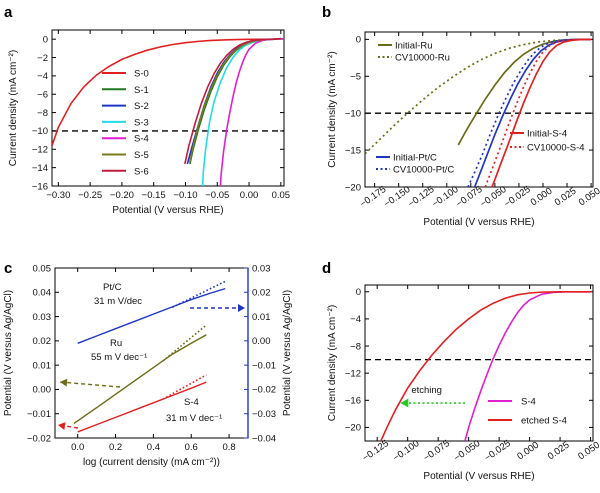  I want to click on legend-label-initial-ru: Initial-Ru, so click(414, 46).